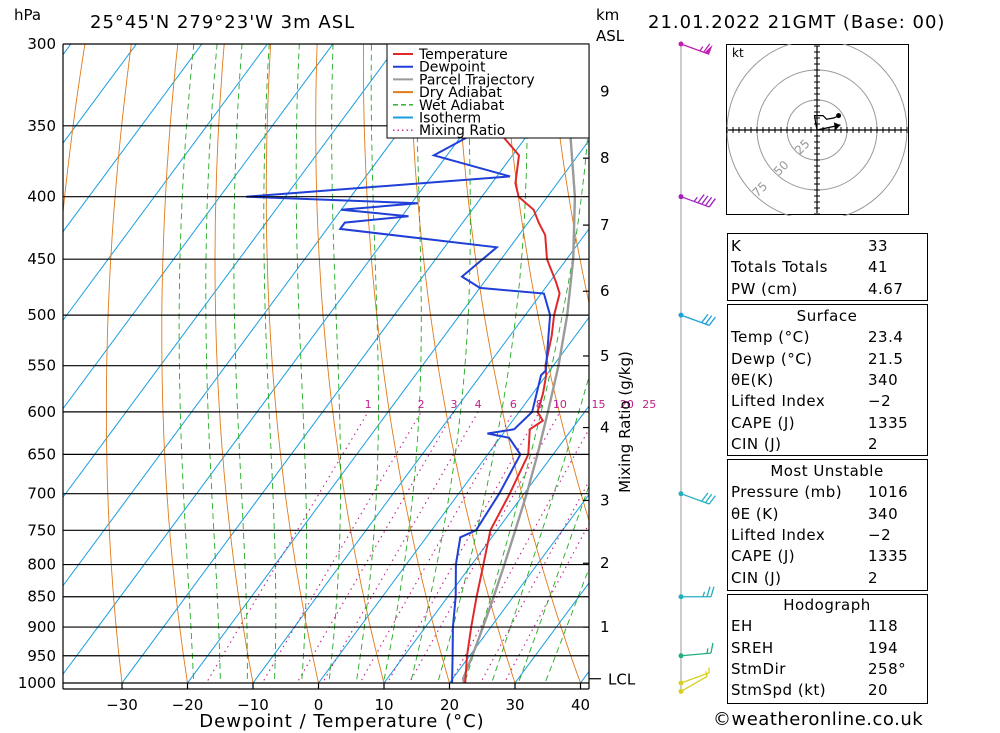 This screenshot has width=1000, height=733. Describe the element at coordinates (488, 91) in the screenshot. I see `legend-box` at that location.